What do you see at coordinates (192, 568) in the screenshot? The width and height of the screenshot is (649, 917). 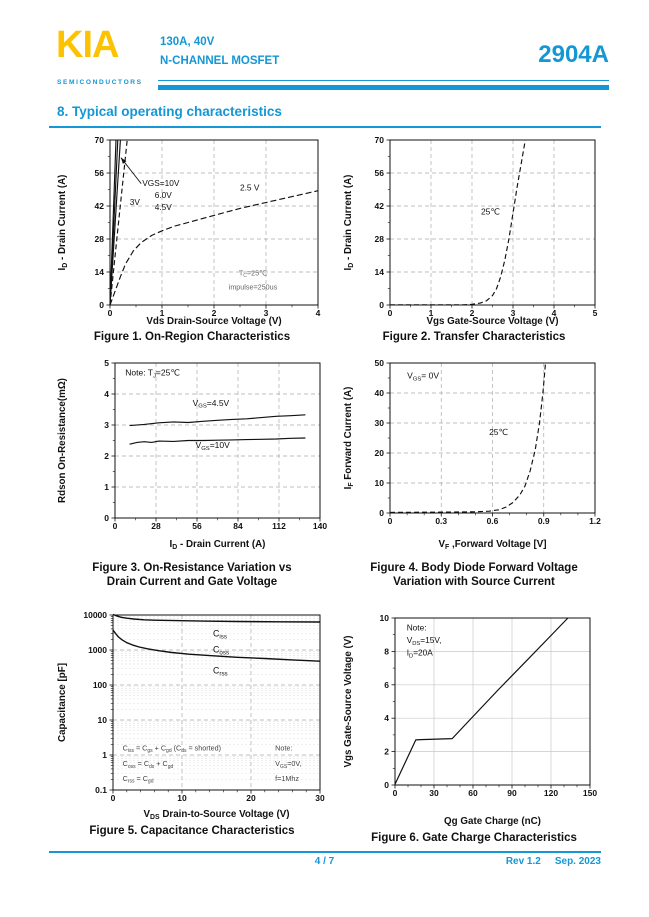 I see `figure-3-caption-line1: Figure 3. On-Resistance Variation vs` at bounding box center [192, 568].